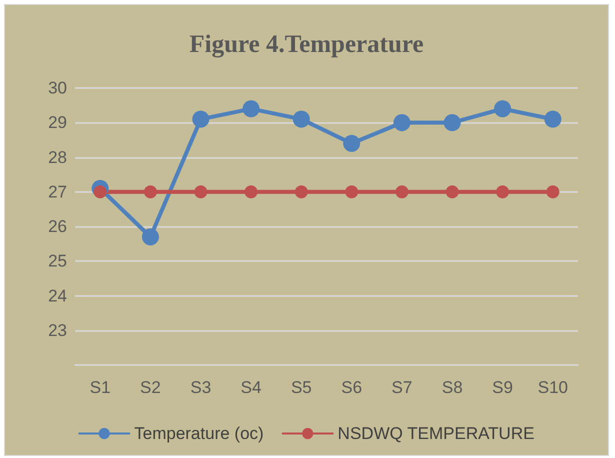 The image size is (615, 458). I want to click on chart-title: Figure 4.Temperature, so click(306, 44).